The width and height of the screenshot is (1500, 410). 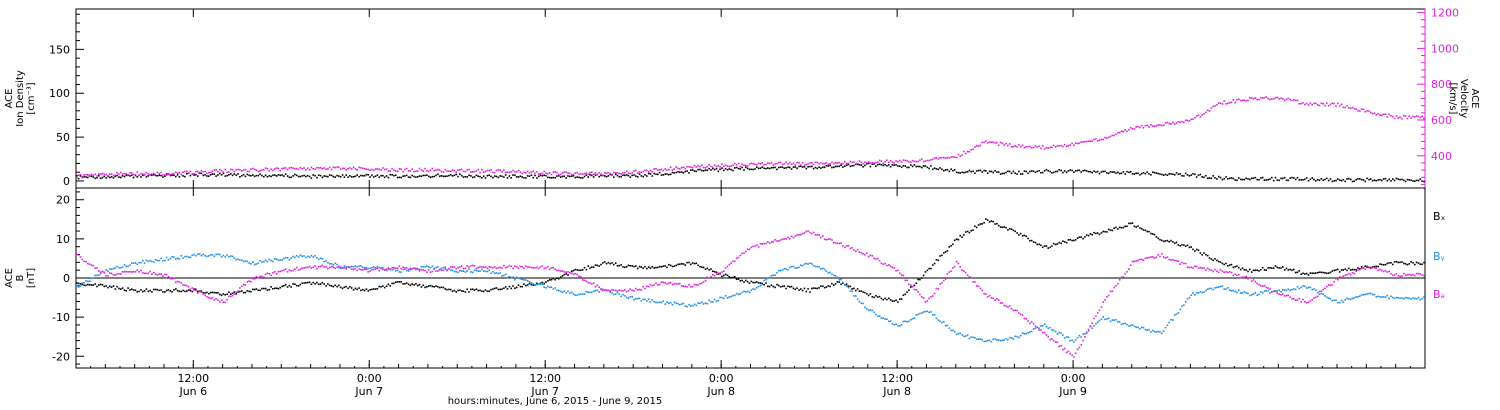 What do you see at coordinates (544, 391) in the screenshot?
I see `x-tick-date: Jun 7` at bounding box center [544, 391].